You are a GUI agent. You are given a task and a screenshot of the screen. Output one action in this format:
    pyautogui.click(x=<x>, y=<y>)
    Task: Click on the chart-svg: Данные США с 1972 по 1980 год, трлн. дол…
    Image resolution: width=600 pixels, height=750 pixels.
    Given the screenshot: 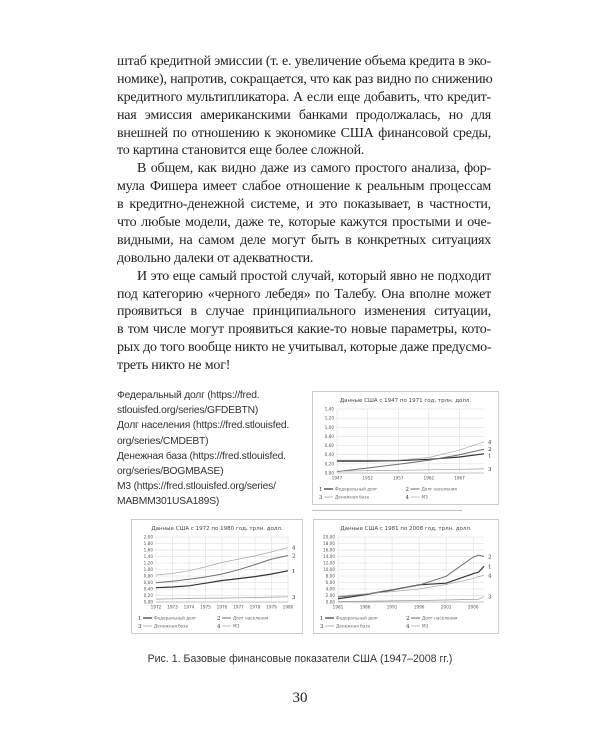 What is the action you would take?
    pyautogui.click(x=217, y=578)
    